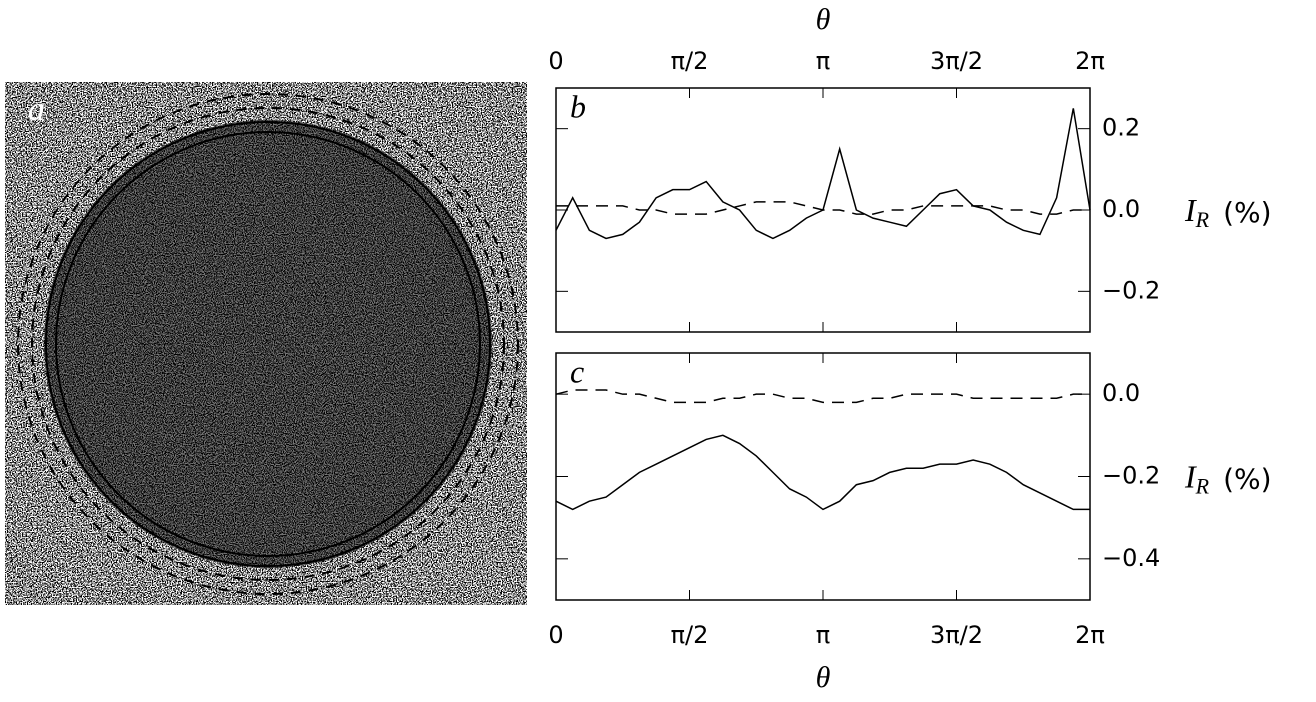  I want to click on y-tick-label: 0.2, so click(1121, 128).